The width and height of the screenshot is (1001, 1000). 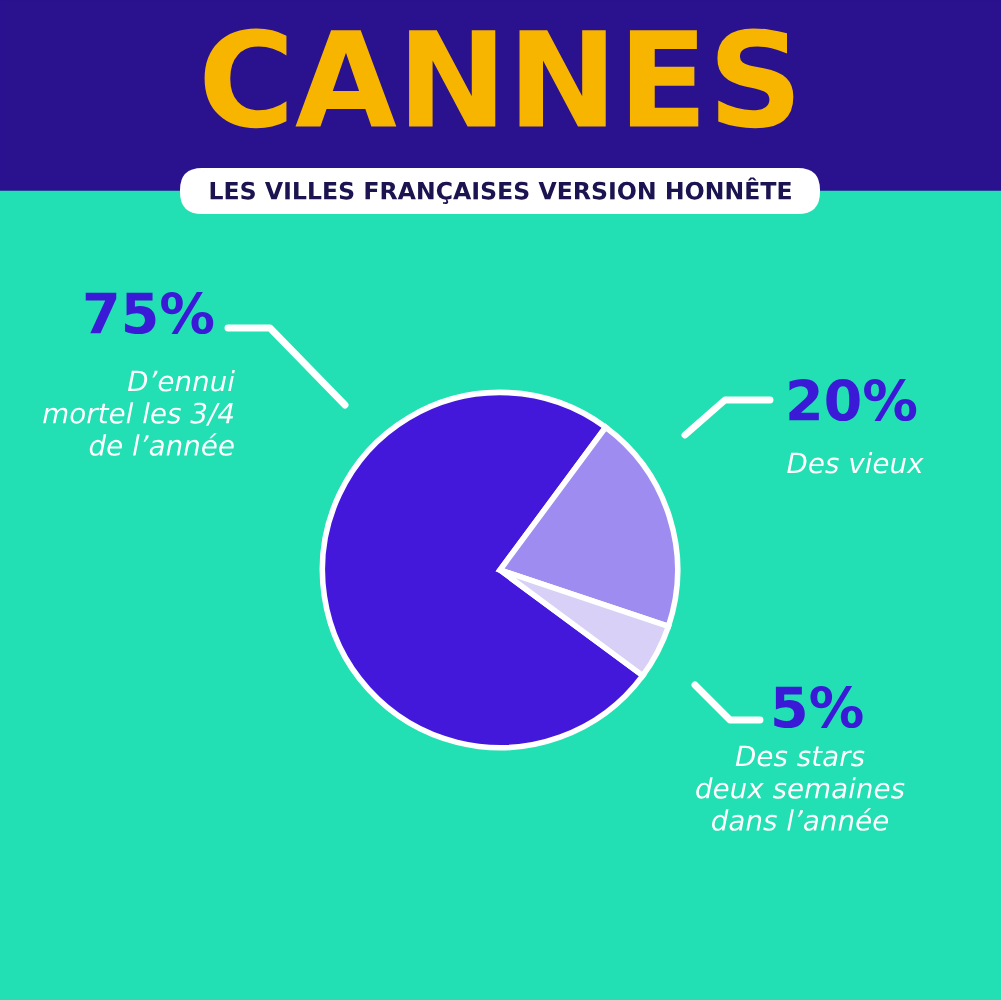 What do you see at coordinates (818, 707) in the screenshot?
I see `data-label: 5%` at bounding box center [818, 707].